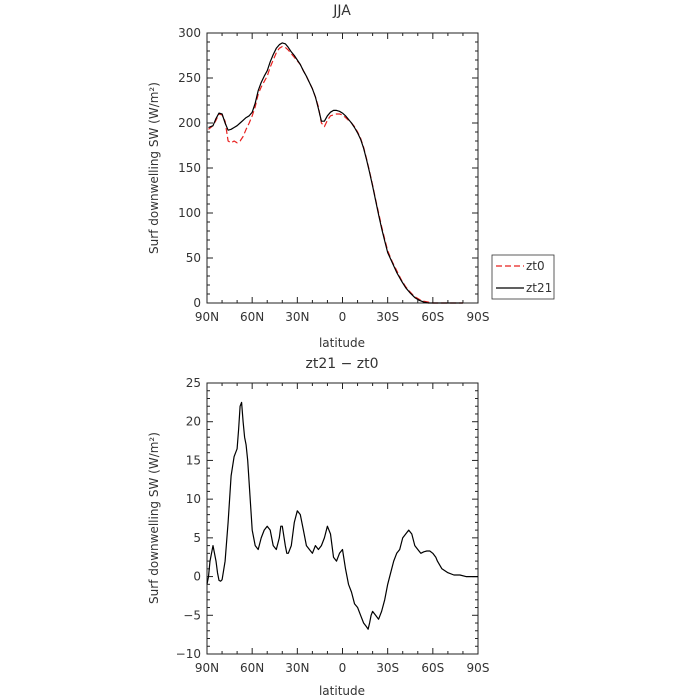  Describe the element at coordinates (207, 317) in the screenshot. I see `top-x-tick-label: 90N` at that location.